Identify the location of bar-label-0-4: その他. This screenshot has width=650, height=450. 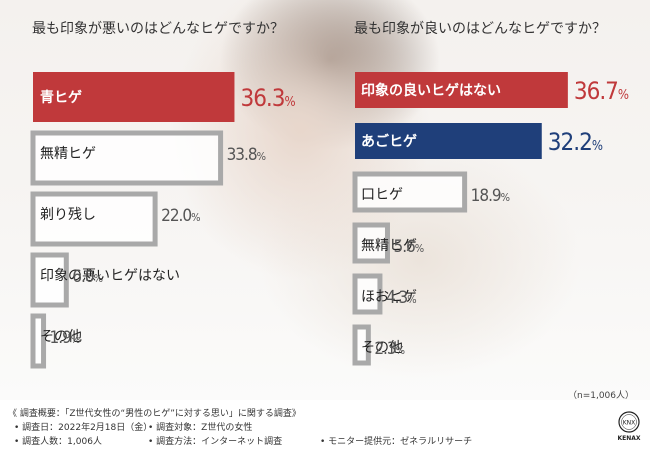
(61, 337).